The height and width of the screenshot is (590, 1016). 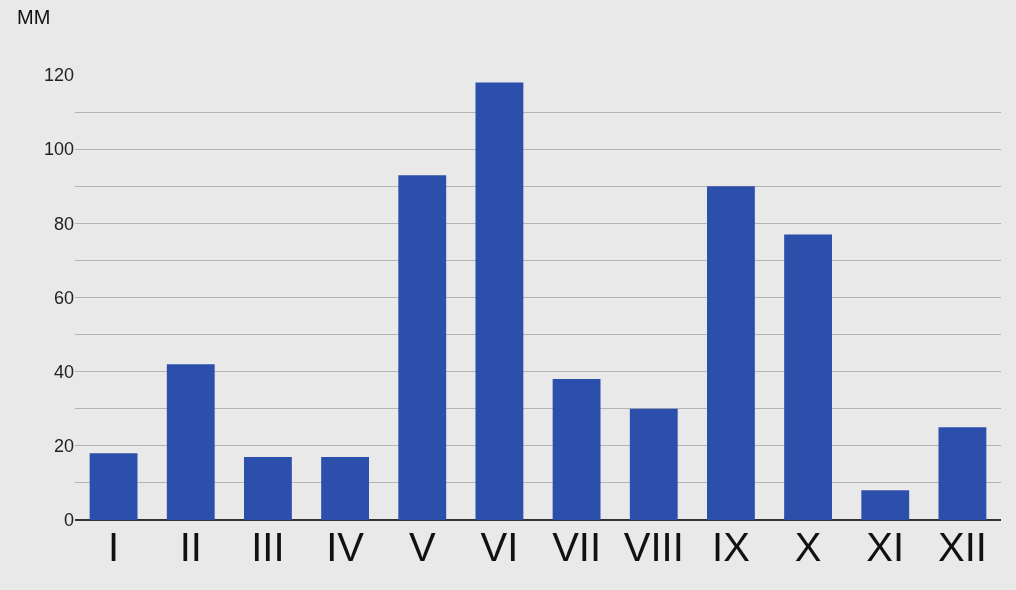 I want to click on y-tick-label: 120, so click(x=58, y=75).